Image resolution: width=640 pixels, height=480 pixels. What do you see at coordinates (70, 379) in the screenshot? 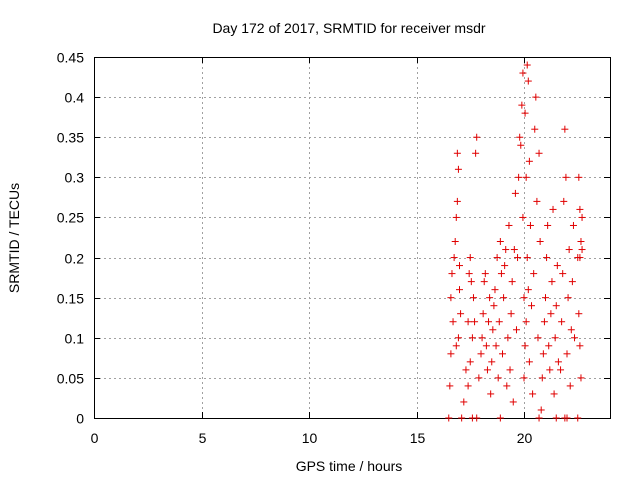
I see `y-tick-label: 0.05` at bounding box center [70, 379].